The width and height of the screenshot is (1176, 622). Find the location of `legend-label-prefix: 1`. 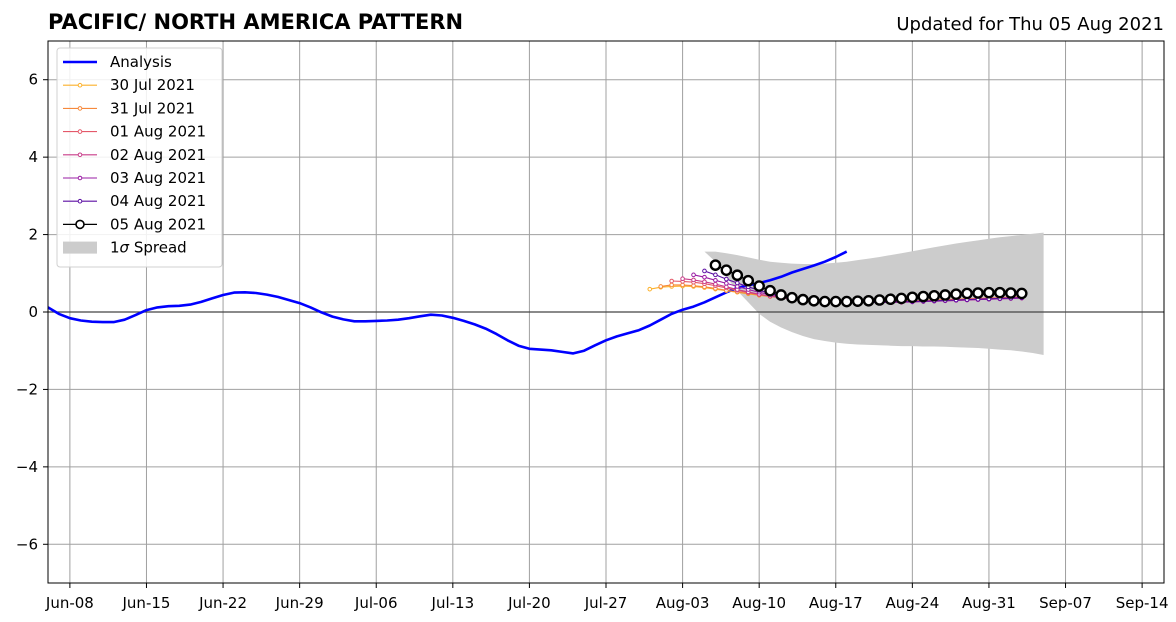

legend-label-prefix: 1 is located at coordinates (115, 248).